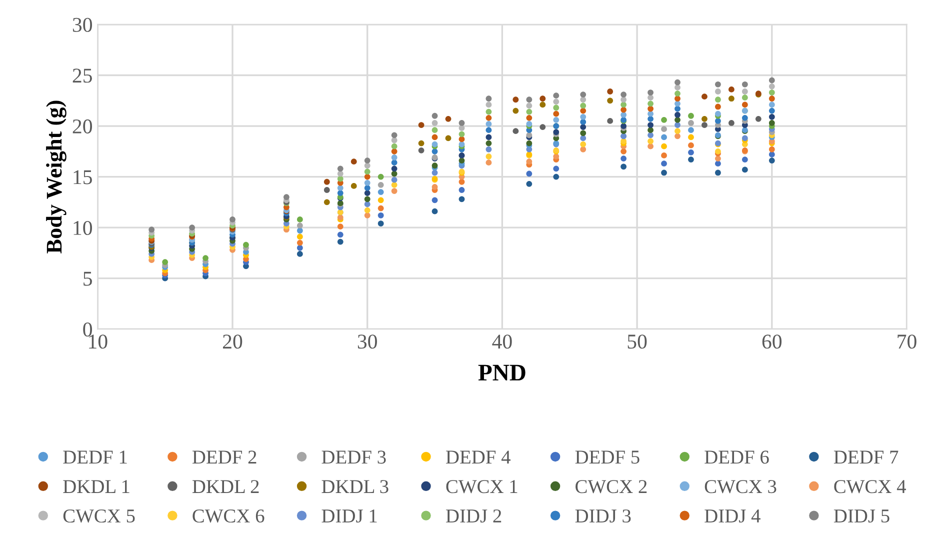  Describe the element at coordinates (232, 341) in the screenshot. I see `x-tick-label: 20` at that location.